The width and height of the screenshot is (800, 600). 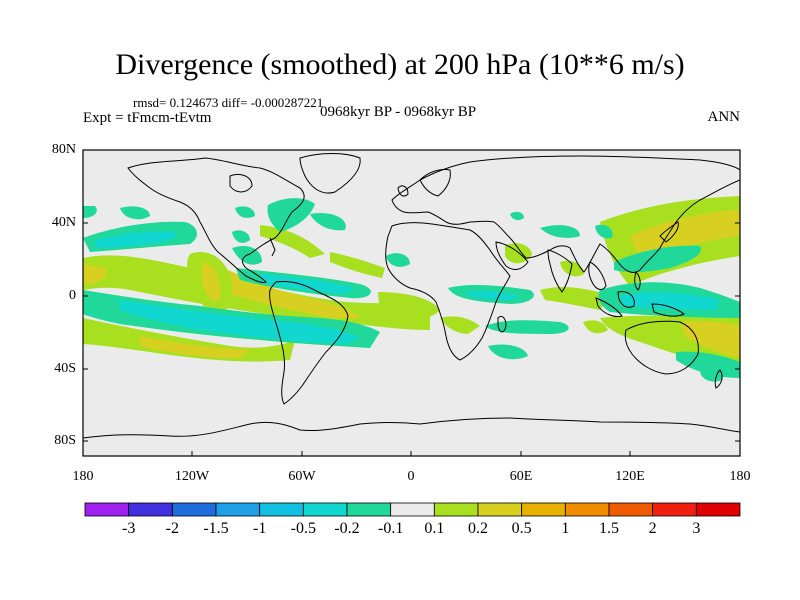 I want to click on coastline-madagascar, so click(x=502, y=324).